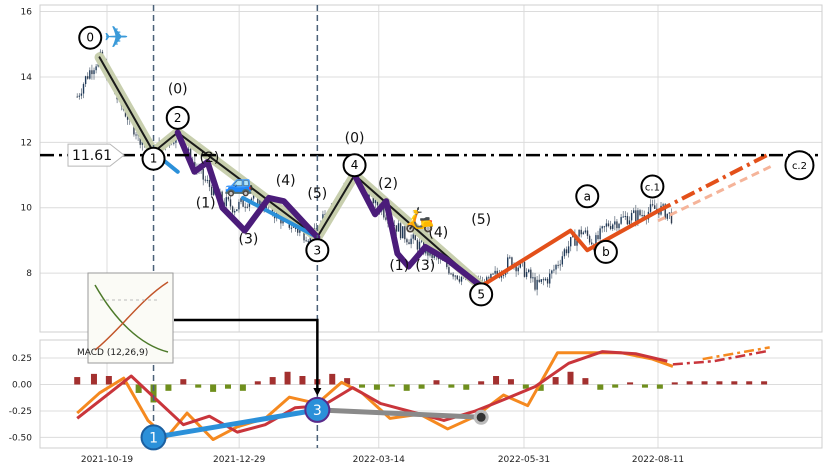 The width and height of the screenshot is (828, 471). Describe the element at coordinates (481, 417) in the screenshot. I see `macd-end-dot` at that location.